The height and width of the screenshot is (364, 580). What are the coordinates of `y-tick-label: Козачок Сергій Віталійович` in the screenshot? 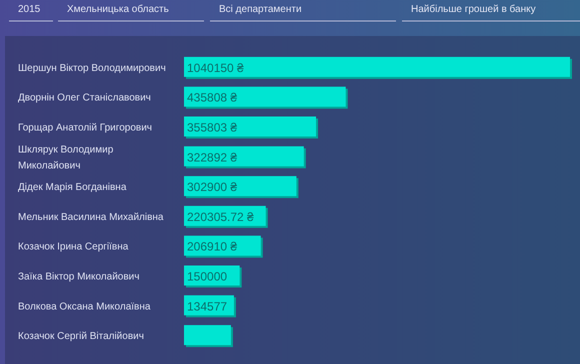 It's located at (81, 336).